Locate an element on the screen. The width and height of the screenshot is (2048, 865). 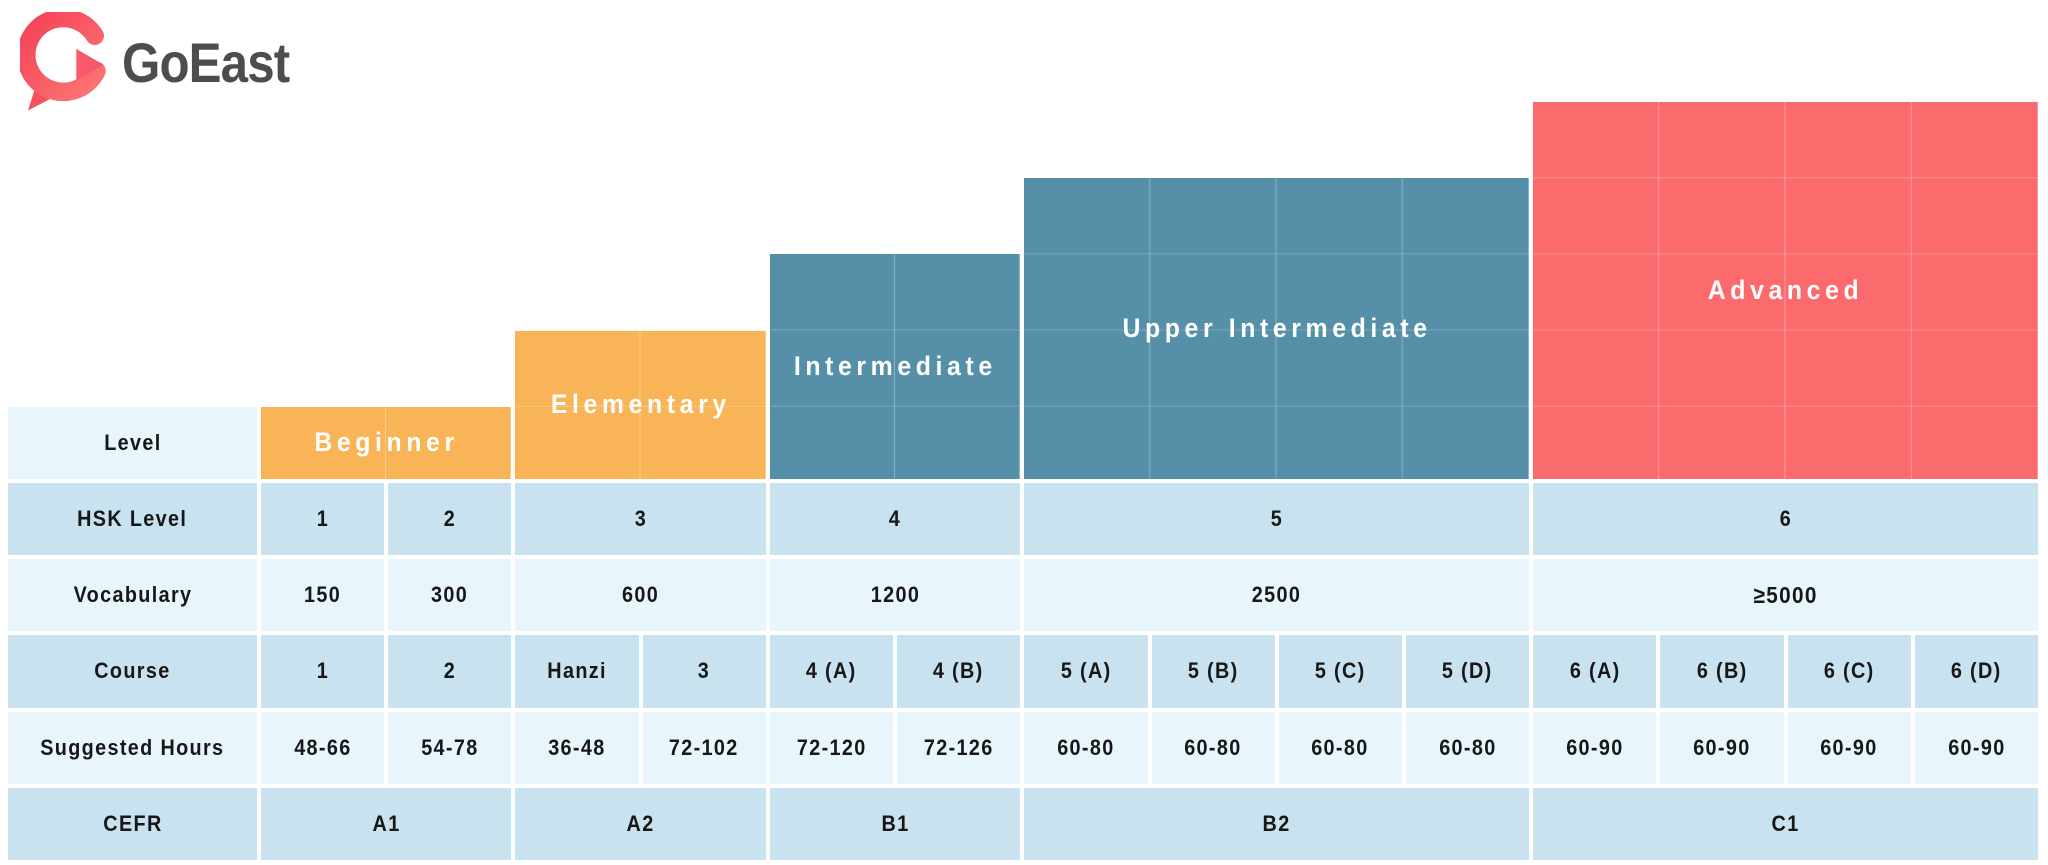
stair-intermediate: Intermediate is located at coordinates (895, 366).